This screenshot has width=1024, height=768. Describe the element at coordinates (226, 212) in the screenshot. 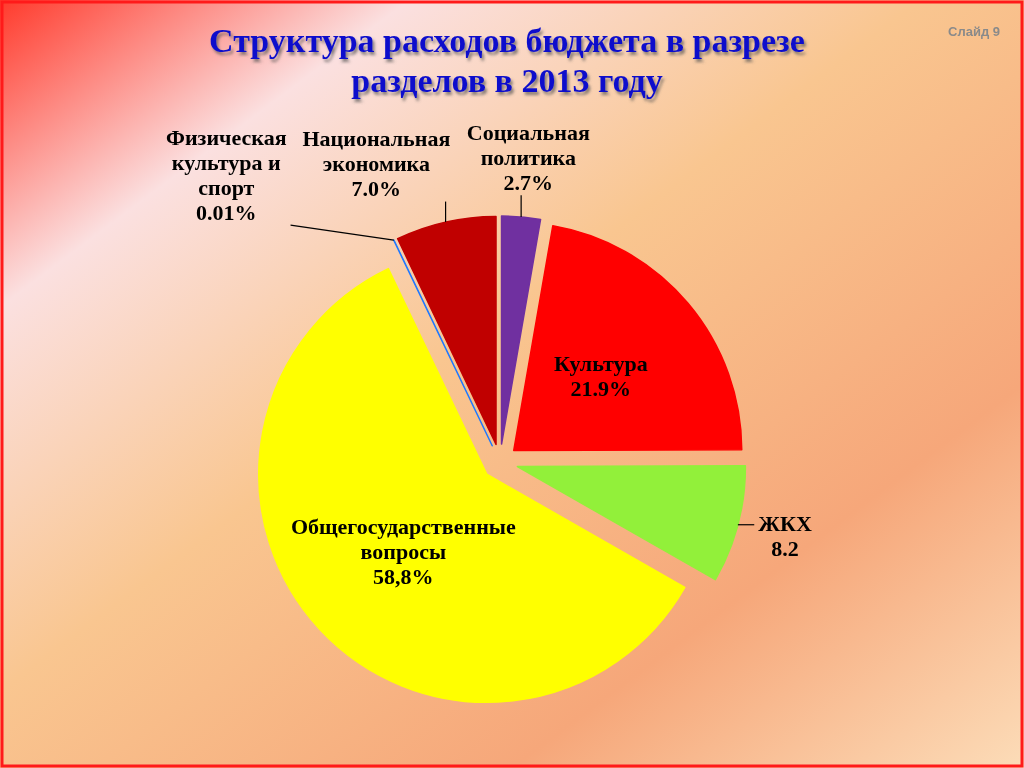

I see `data-label: 0.01%` at that location.